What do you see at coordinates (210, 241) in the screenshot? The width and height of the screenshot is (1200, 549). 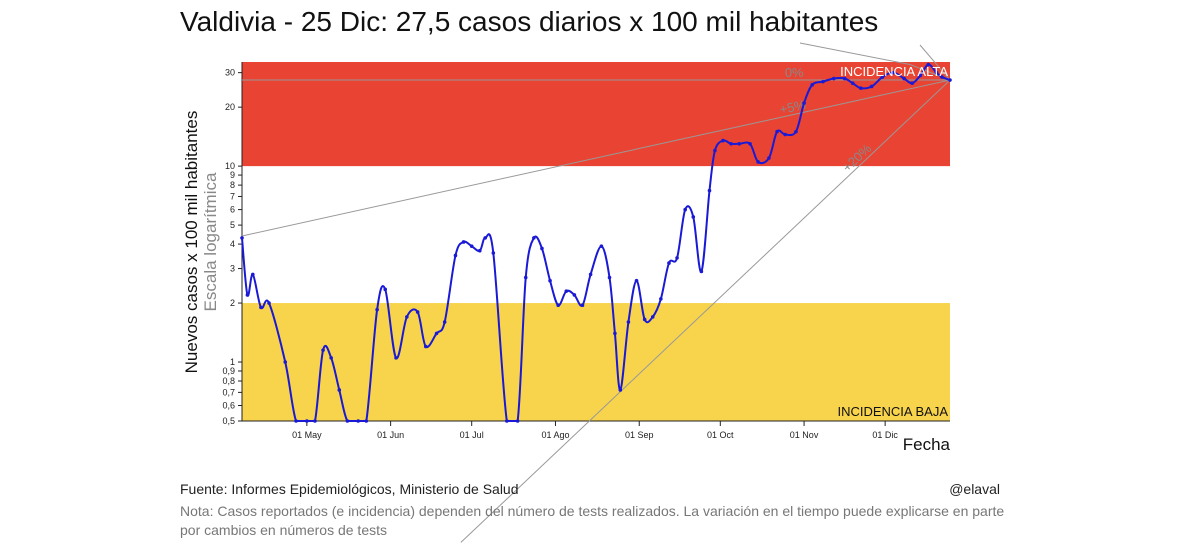 I see `y-axis-sublabel: Escala logarítmica` at bounding box center [210, 241].